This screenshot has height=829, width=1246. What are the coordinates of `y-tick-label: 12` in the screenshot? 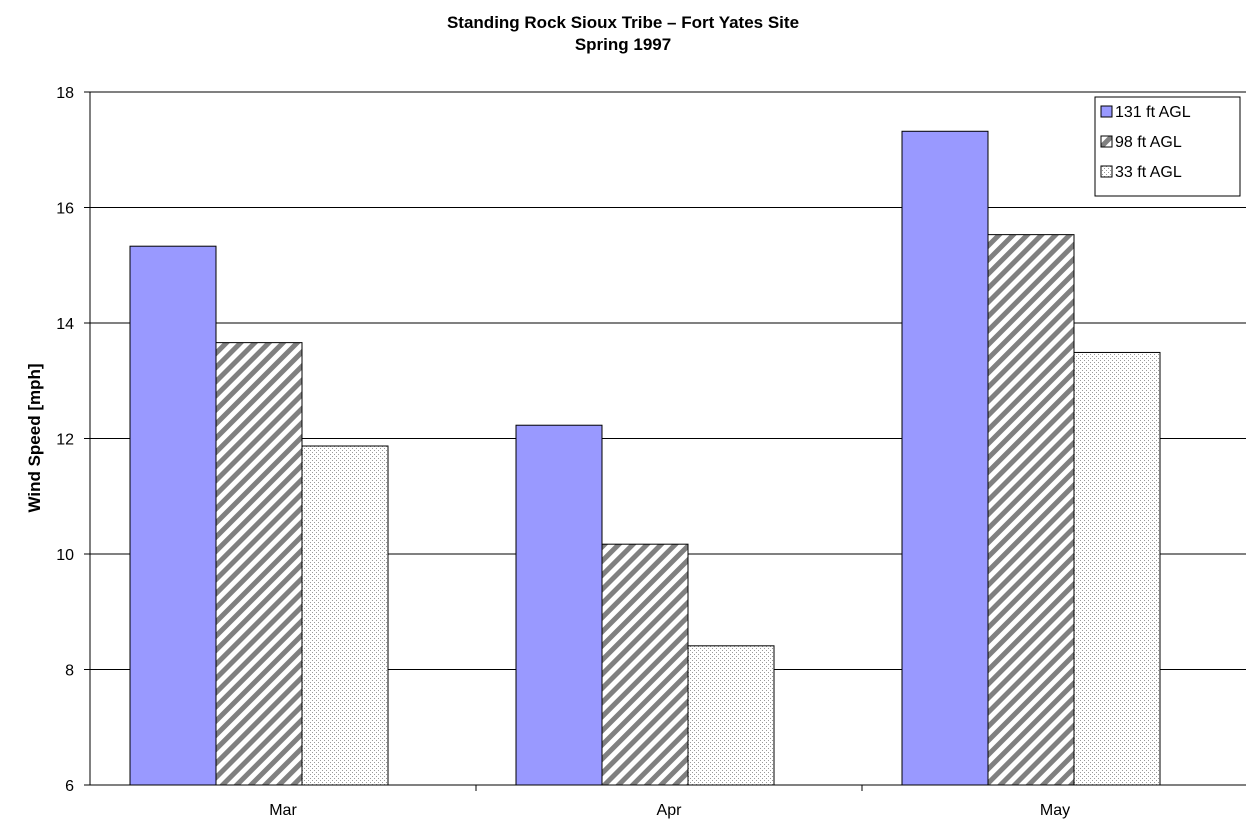 It's located at (65, 440).